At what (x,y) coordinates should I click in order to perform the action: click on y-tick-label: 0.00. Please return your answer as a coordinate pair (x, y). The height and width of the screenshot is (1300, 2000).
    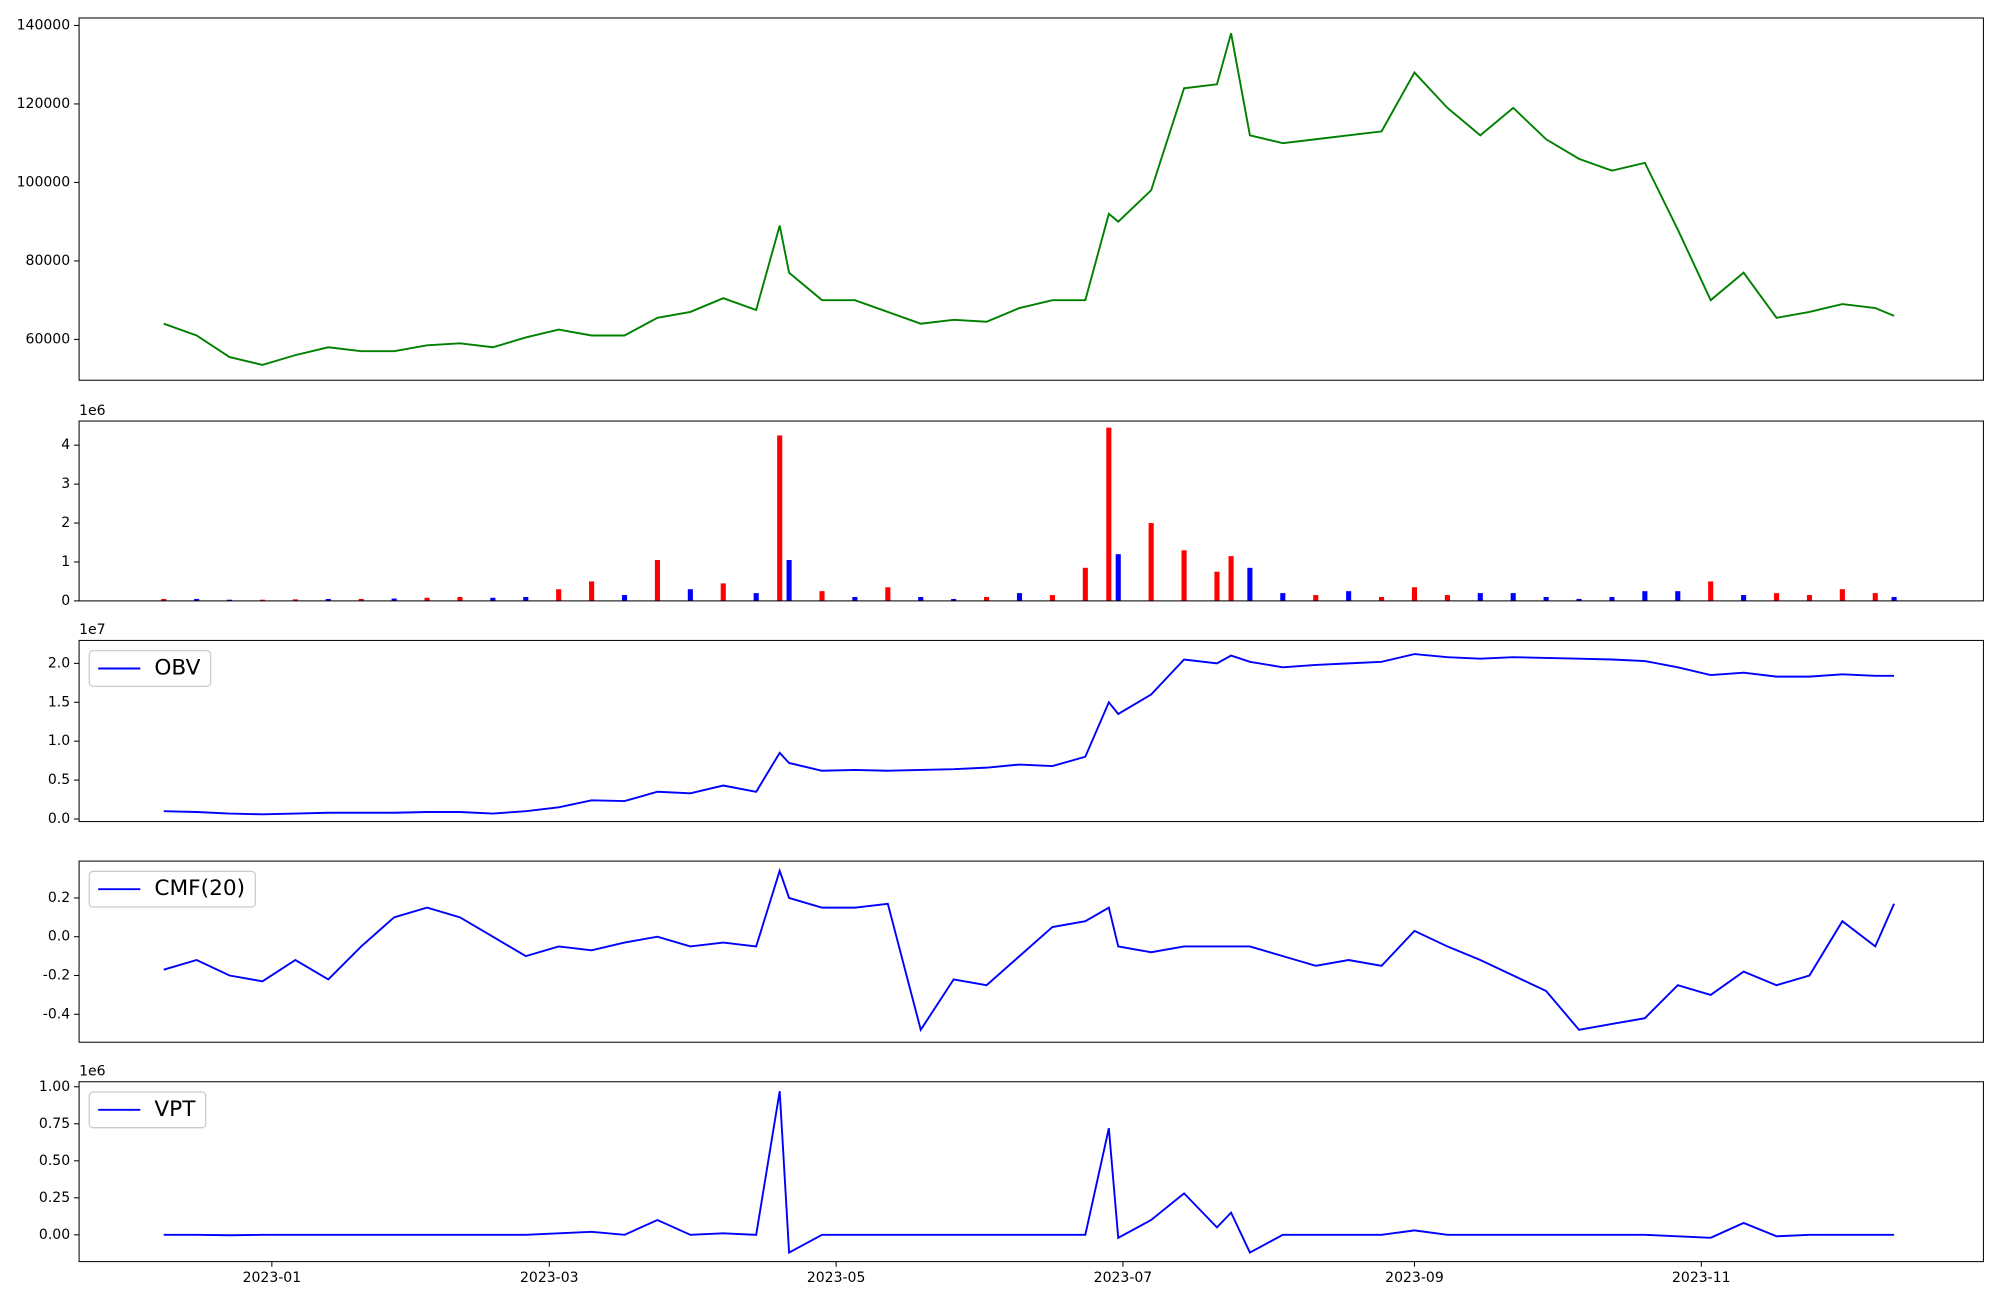
    Looking at the image, I should click on (54, 1235).